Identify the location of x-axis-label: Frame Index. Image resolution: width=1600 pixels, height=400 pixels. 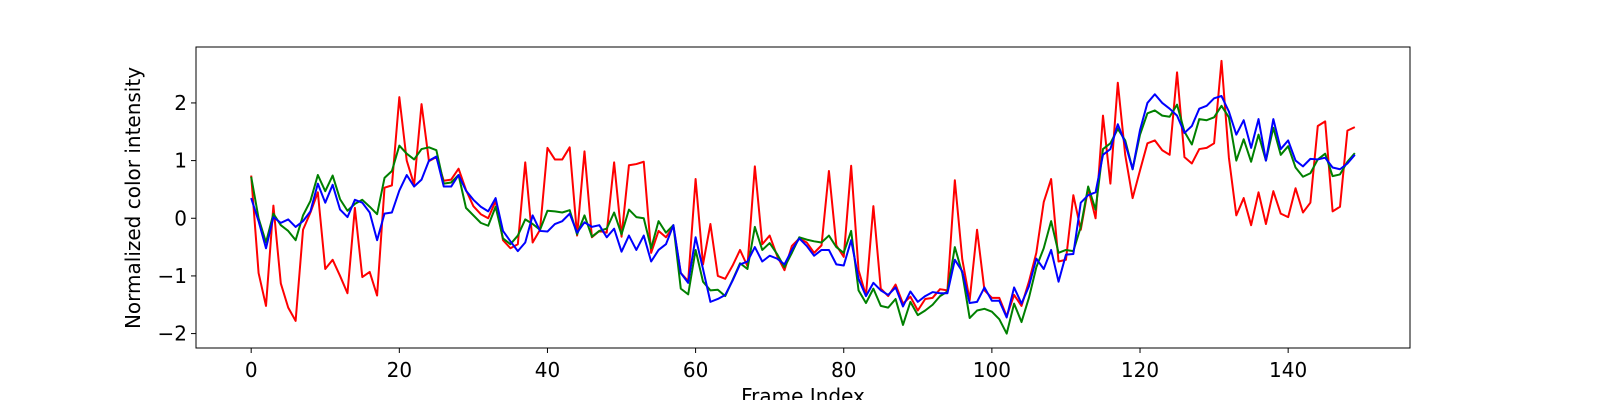
(803, 392).